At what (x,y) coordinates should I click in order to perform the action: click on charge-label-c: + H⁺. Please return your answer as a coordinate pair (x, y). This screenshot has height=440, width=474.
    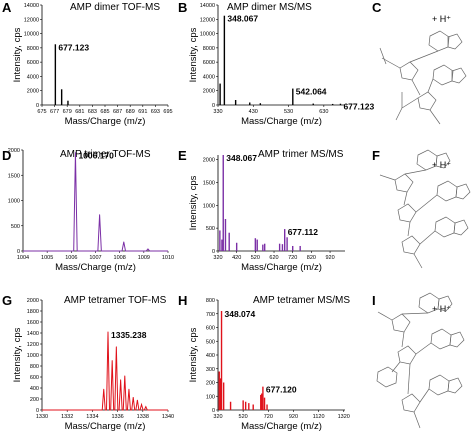
    Looking at the image, I should click on (441, 19).